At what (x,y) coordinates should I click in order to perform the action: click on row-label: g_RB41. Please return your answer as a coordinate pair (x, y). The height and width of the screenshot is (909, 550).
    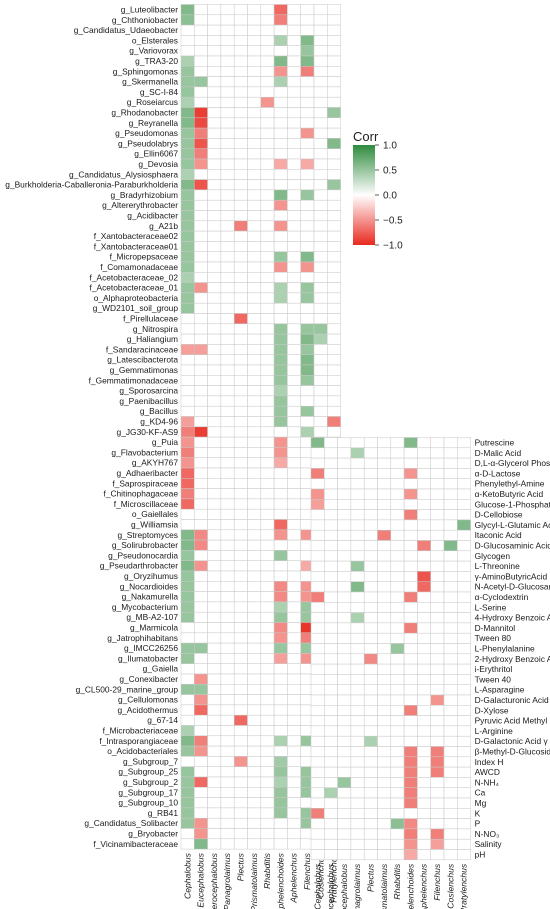
    Looking at the image, I should click on (163, 813).